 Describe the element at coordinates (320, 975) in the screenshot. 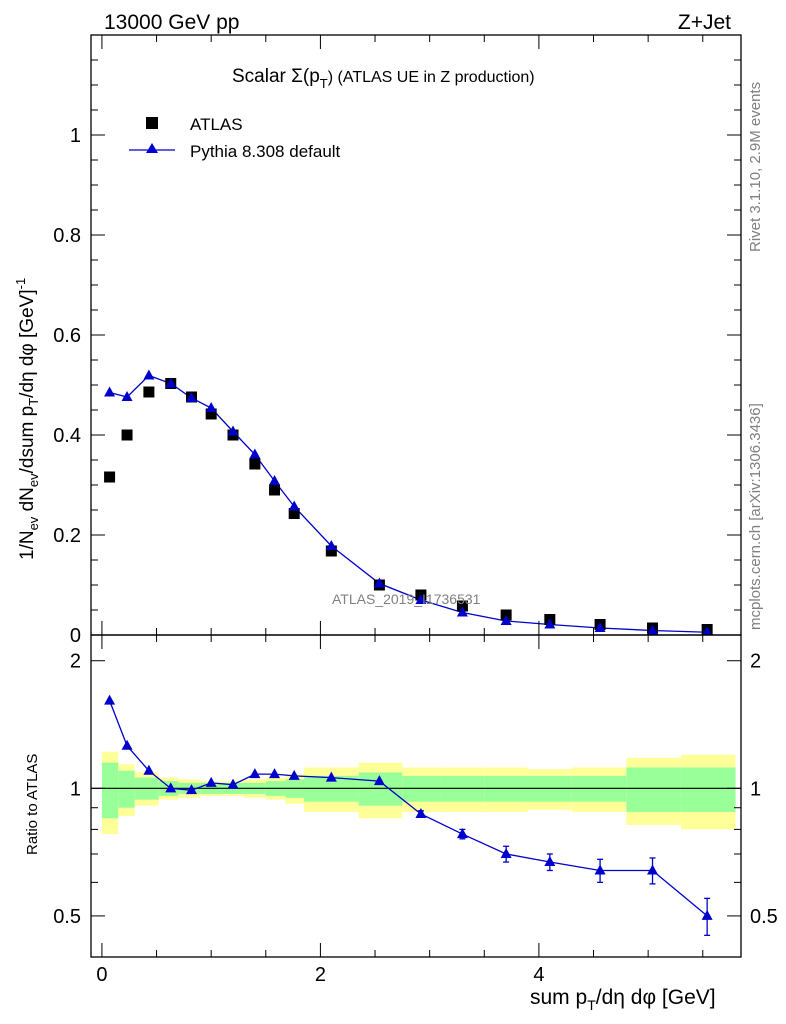

I see `x-tick-label: 2` at that location.